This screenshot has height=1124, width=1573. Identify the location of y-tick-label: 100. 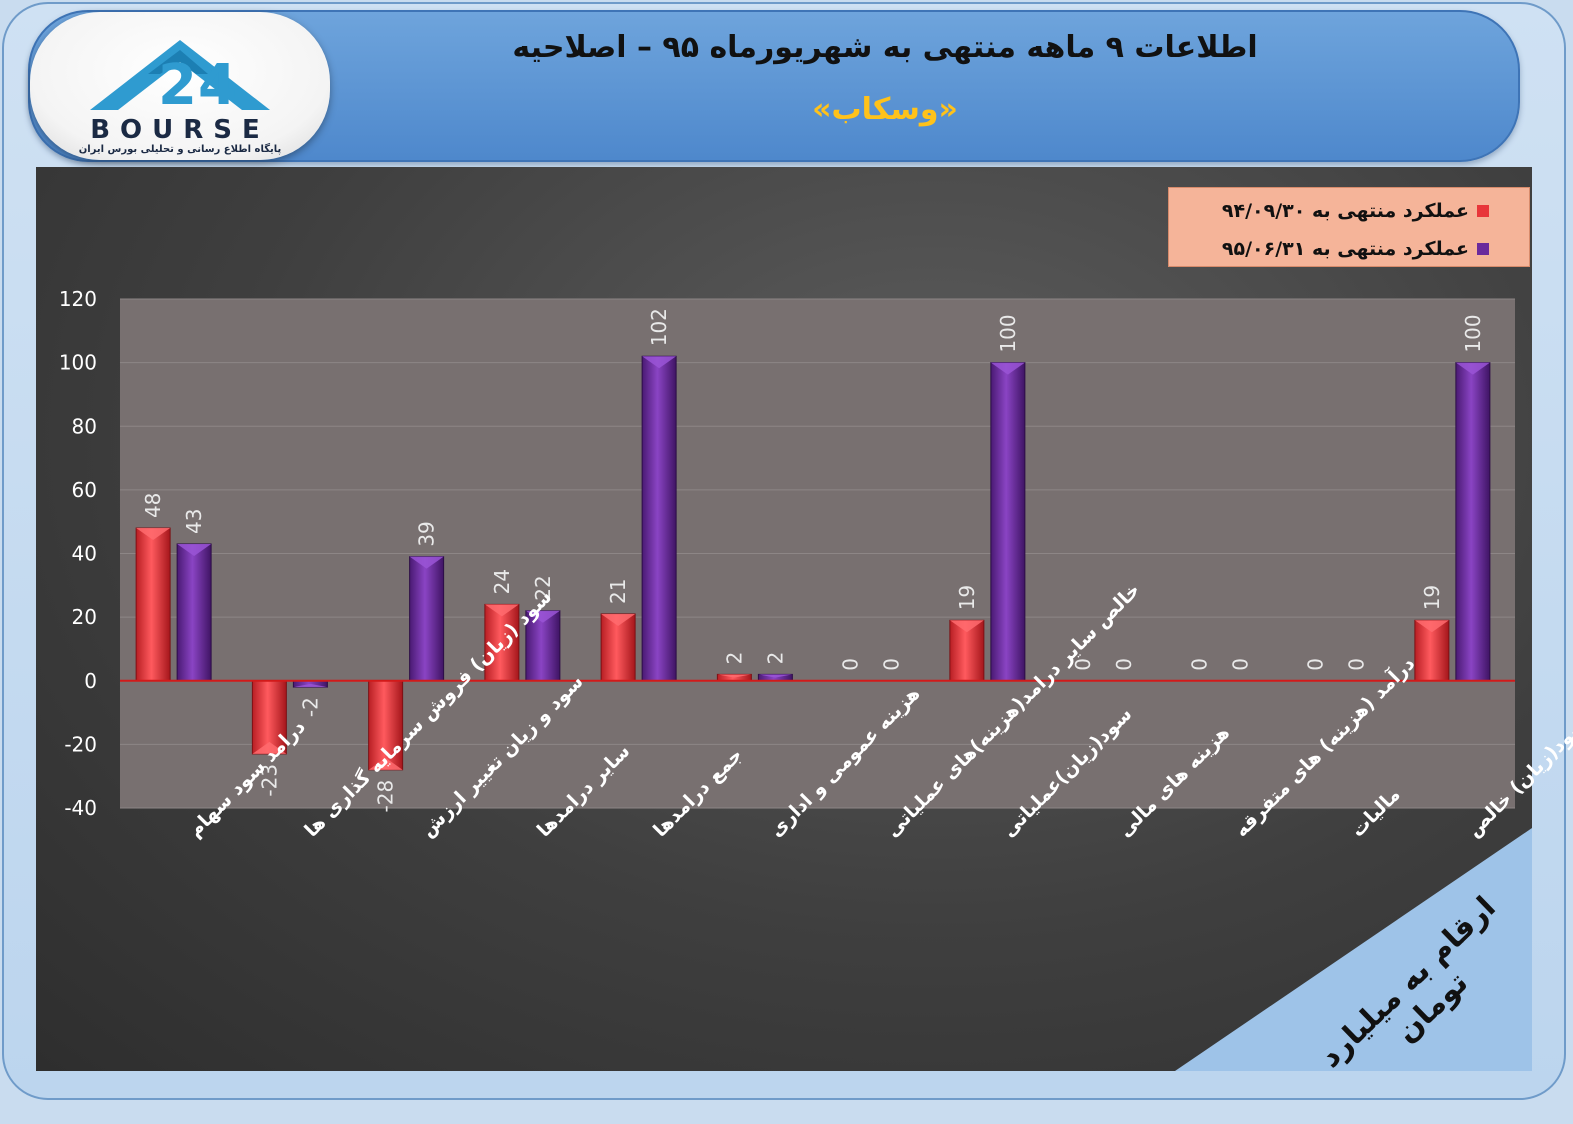
(78, 363).